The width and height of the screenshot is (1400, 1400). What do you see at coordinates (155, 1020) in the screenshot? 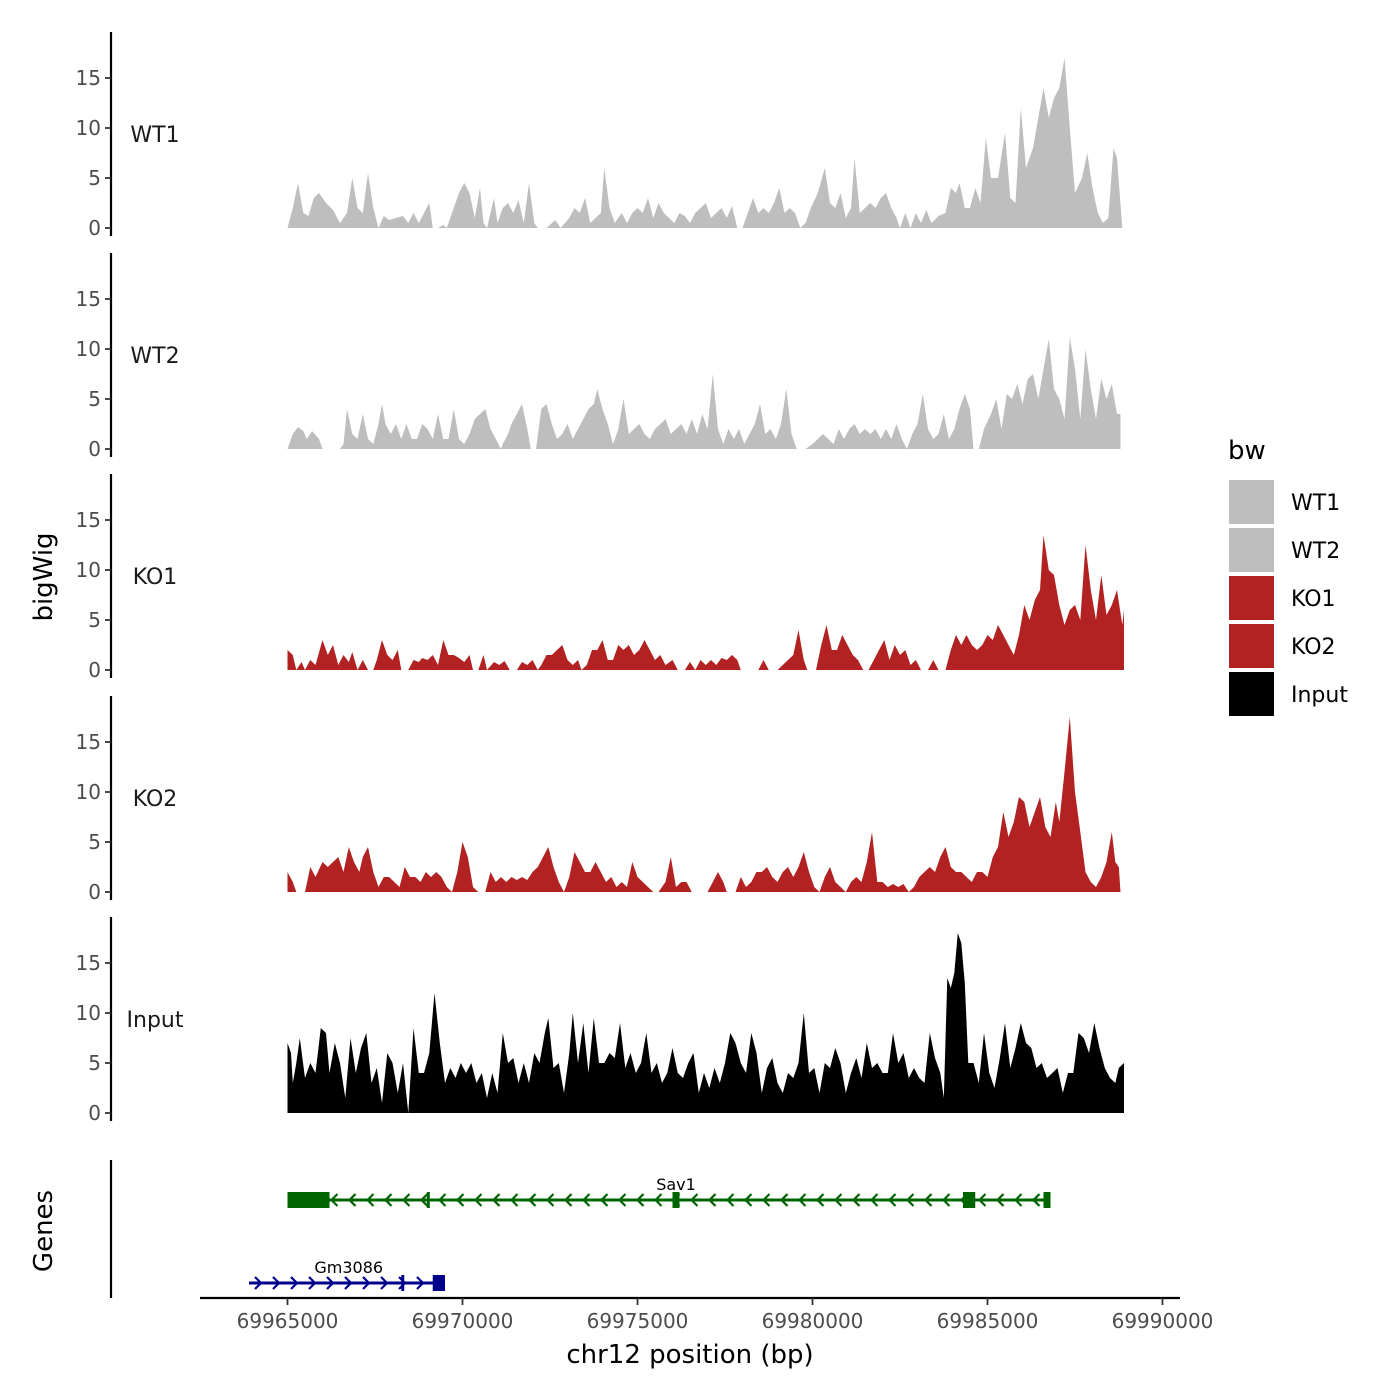
I see `track-label: Input` at bounding box center [155, 1020].